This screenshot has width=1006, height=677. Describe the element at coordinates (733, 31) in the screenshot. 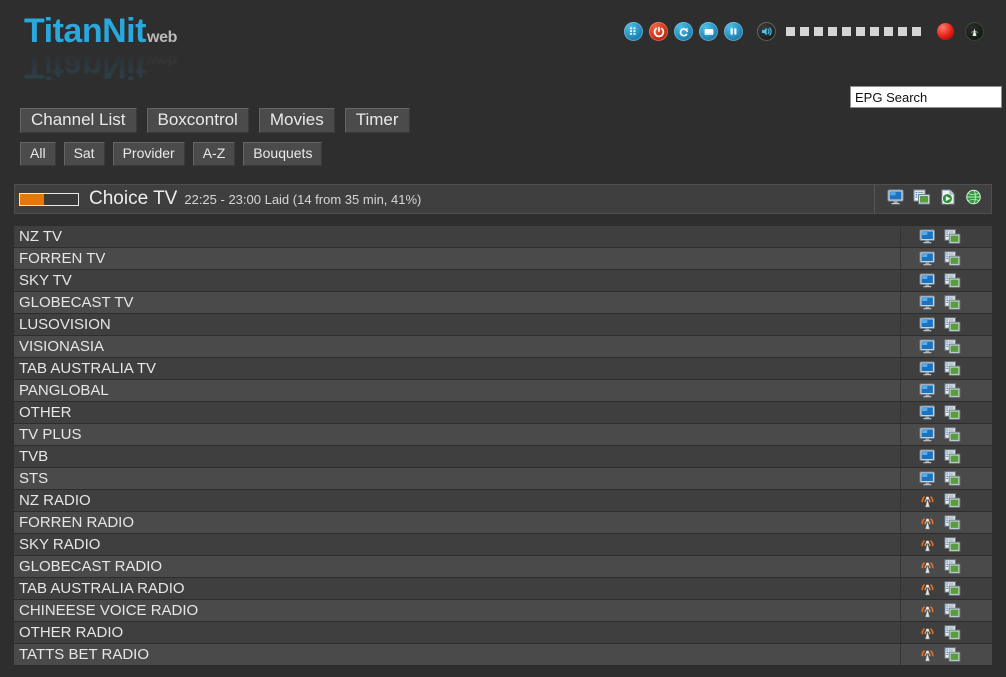

I see `pause-icon` at that location.